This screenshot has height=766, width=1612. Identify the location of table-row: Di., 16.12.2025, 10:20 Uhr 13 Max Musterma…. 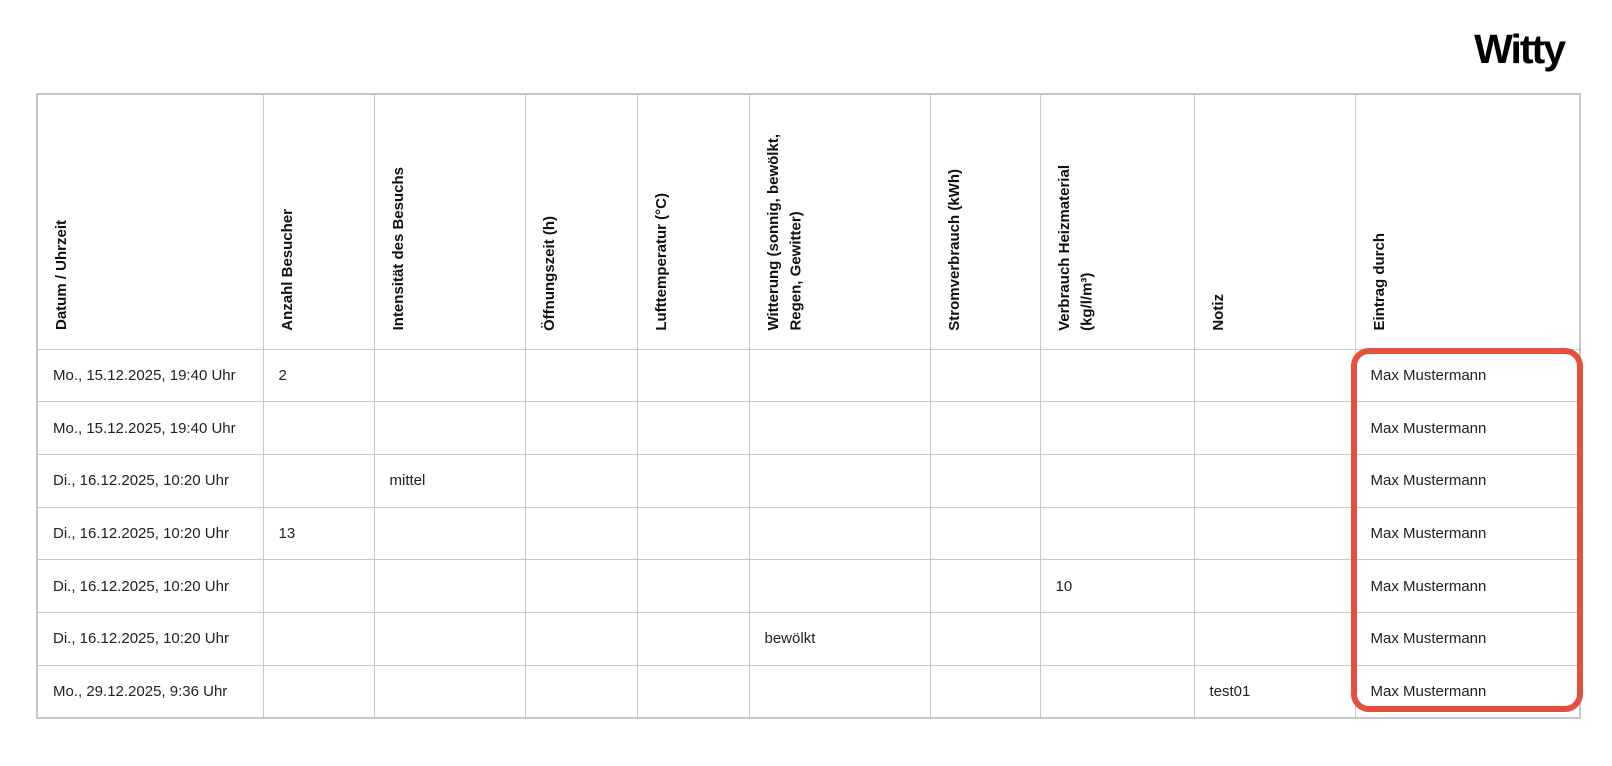
(808, 533).